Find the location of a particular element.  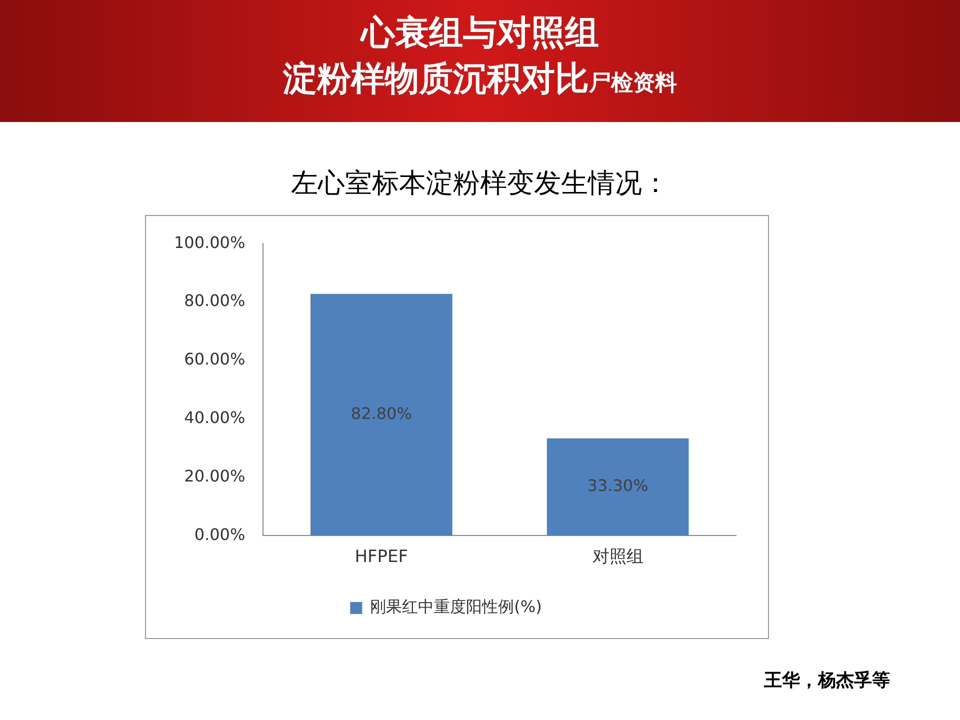

y-tick-label: 60.00% is located at coordinates (215, 359).